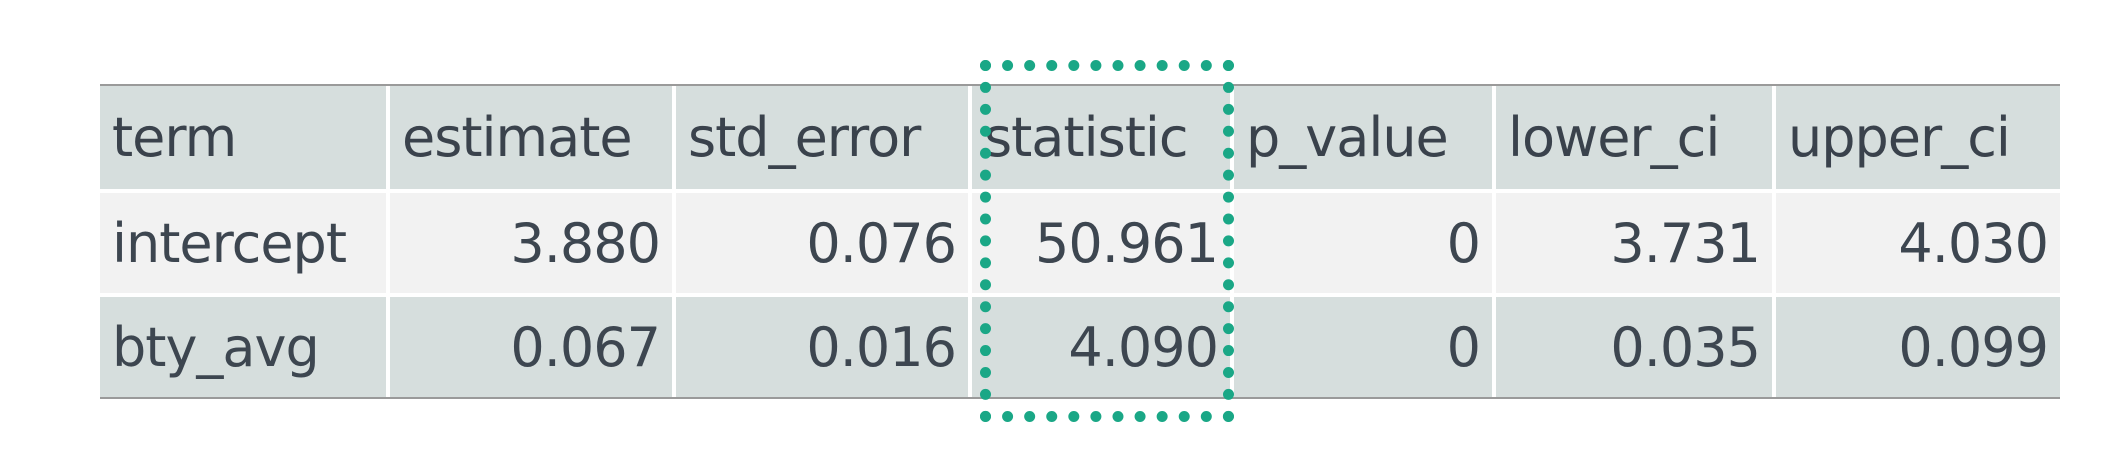  Describe the element at coordinates (822, 345) in the screenshot. I see `cell-std-error: 0.016` at that location.